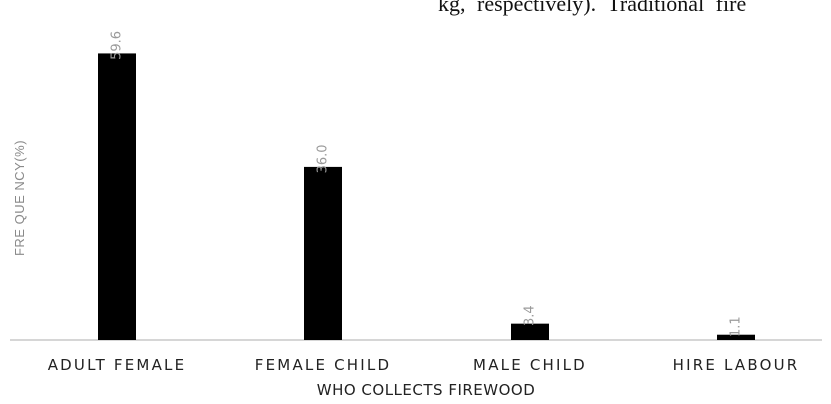 The width and height of the screenshot is (831, 404). I want to click on data-label-3: 1.1, so click(736, 326).